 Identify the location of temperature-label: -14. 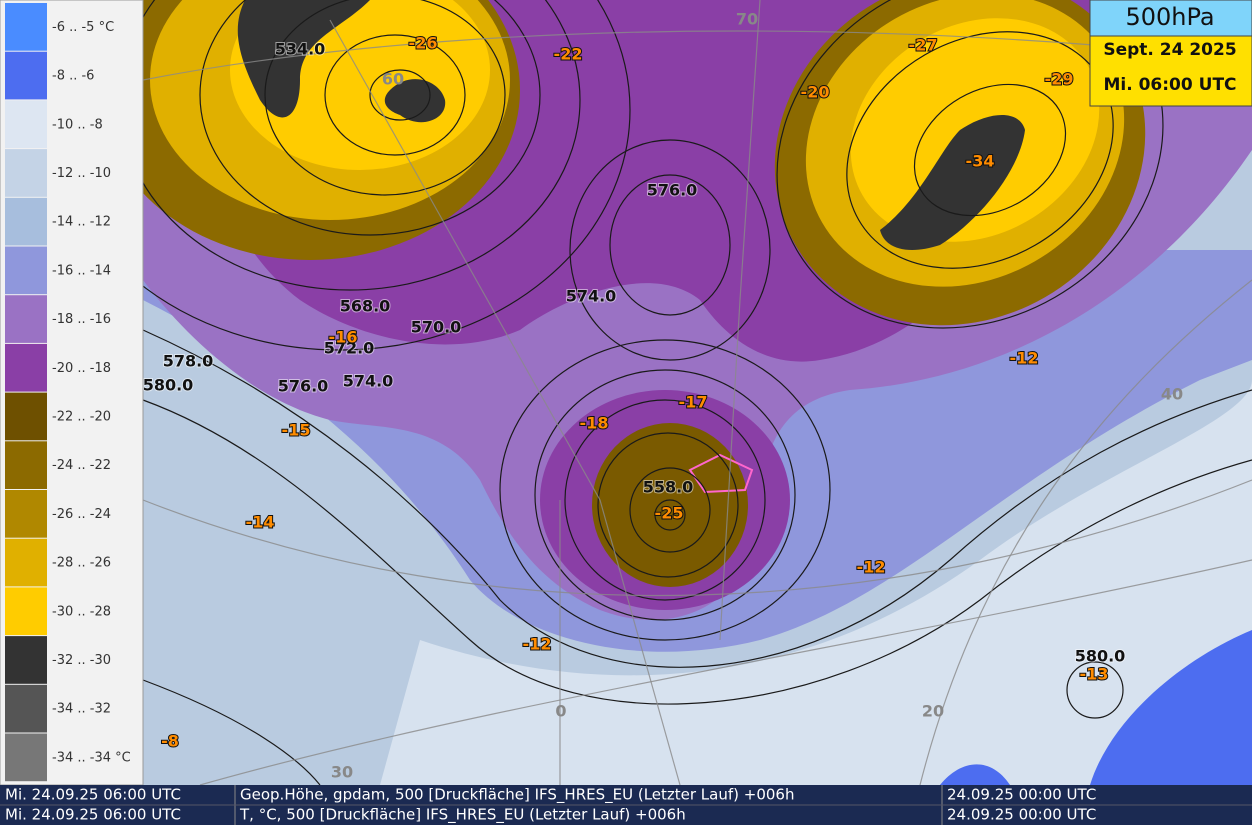
(260, 522).